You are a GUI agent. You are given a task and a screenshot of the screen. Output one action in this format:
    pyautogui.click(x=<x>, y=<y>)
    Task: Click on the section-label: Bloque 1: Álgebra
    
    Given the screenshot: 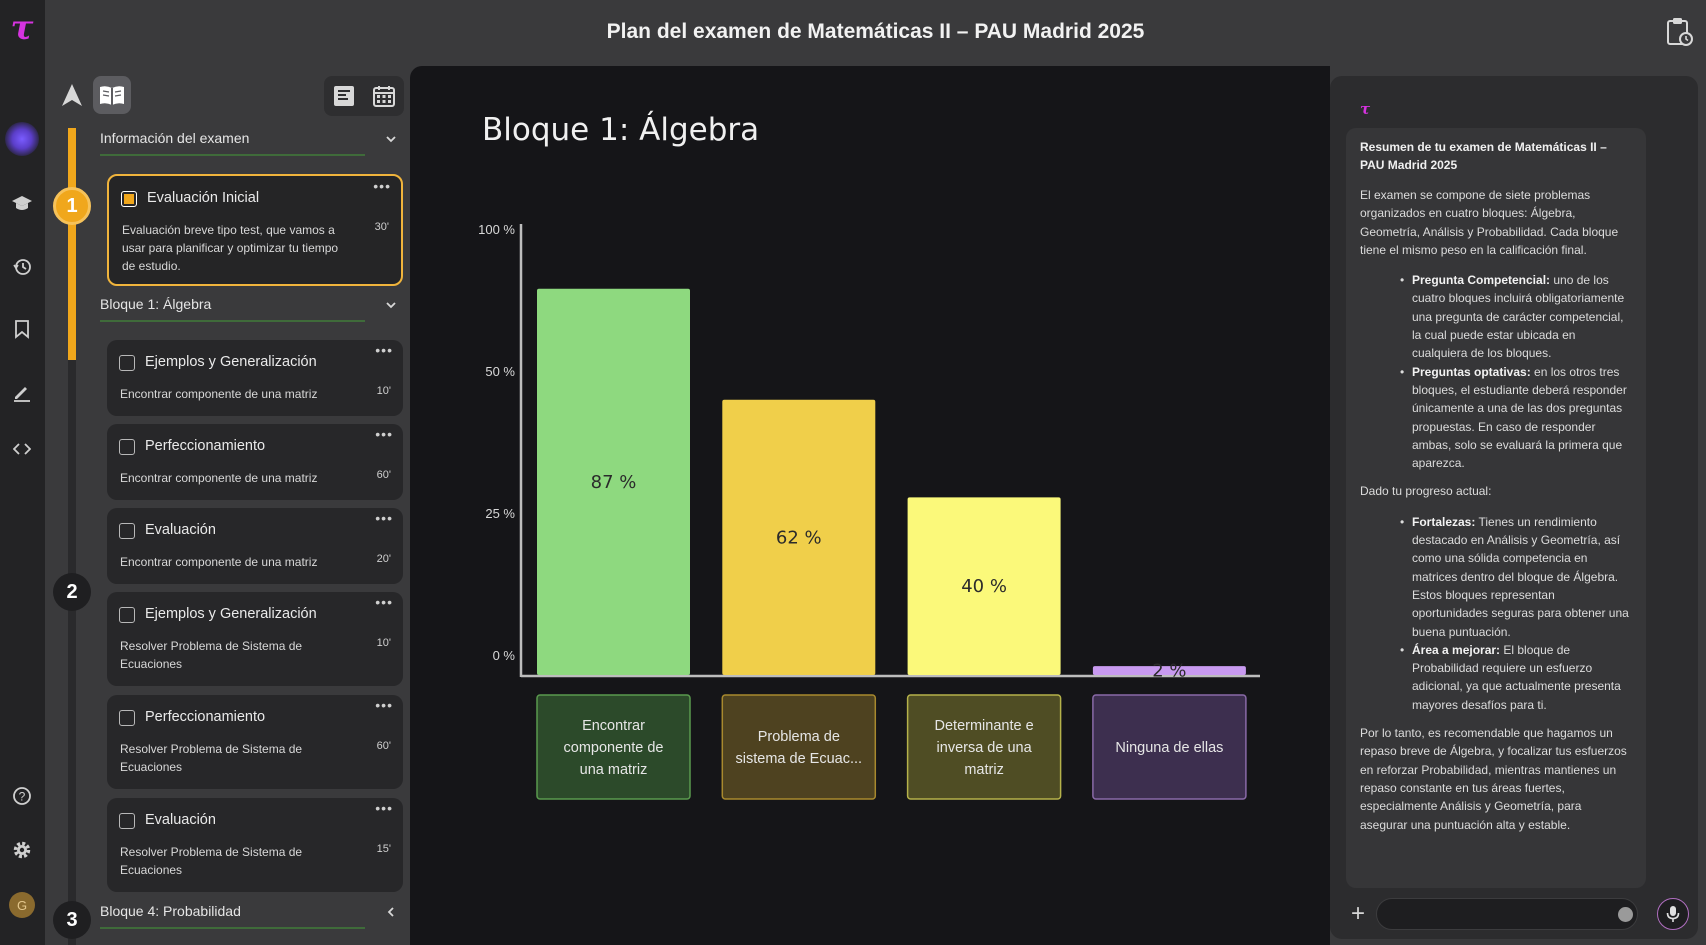 What is the action you would take?
    pyautogui.click(x=156, y=304)
    